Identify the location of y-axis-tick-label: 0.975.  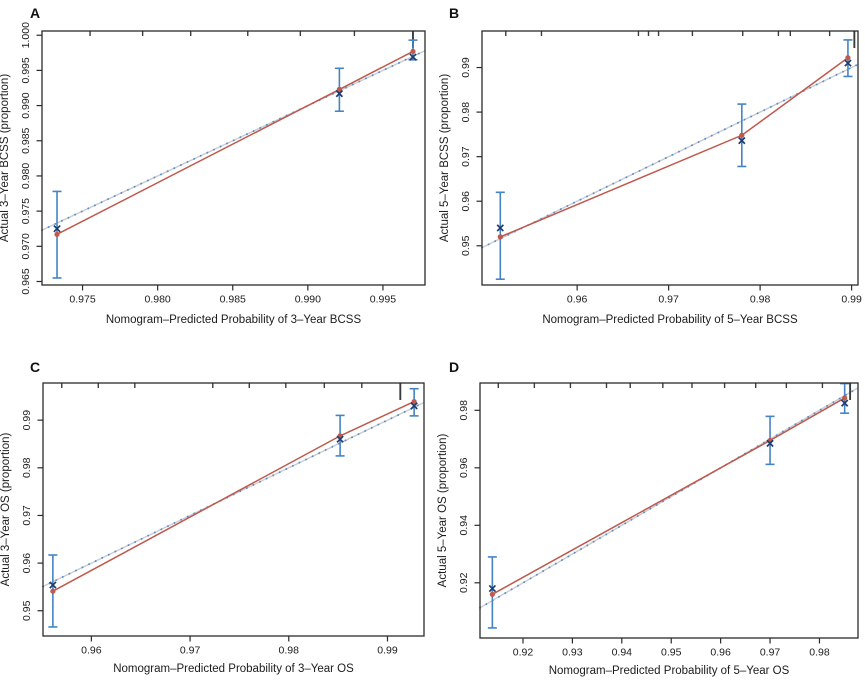
(26, 211).